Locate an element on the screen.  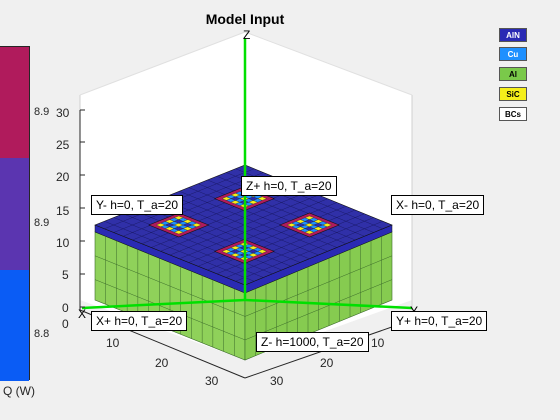
z-tick-label: 25 is located at coordinates (63, 145).